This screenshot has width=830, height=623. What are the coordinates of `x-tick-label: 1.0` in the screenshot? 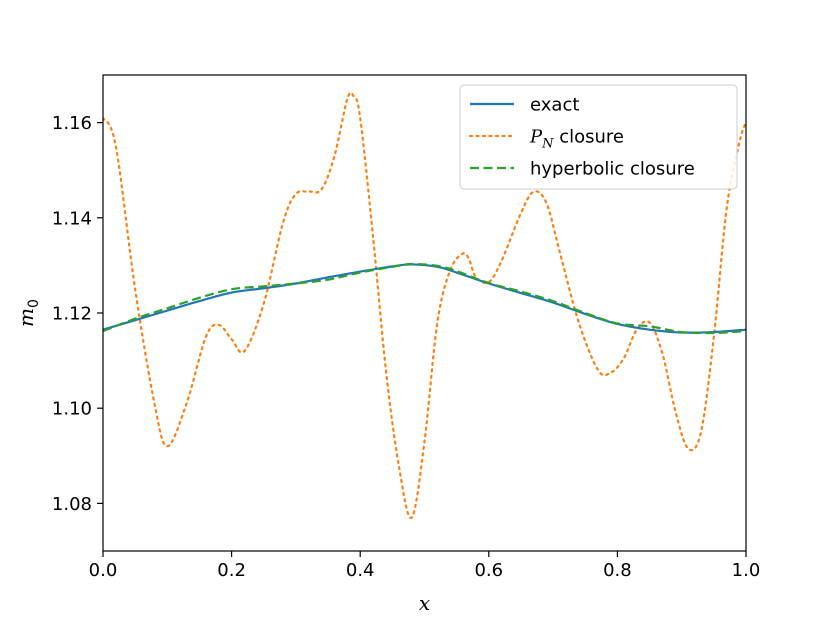 It's located at (746, 570).